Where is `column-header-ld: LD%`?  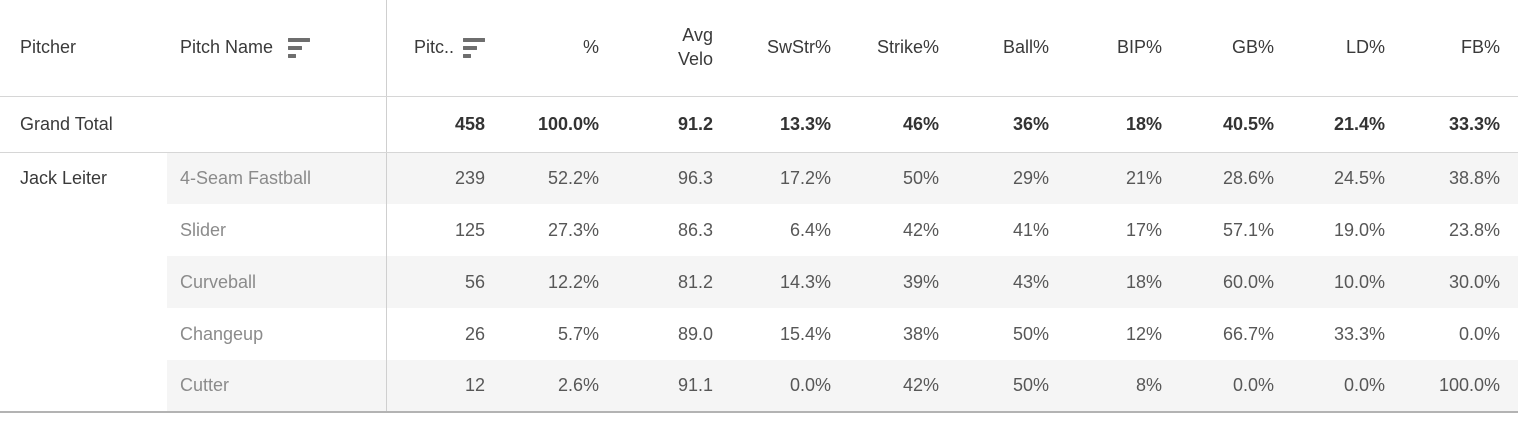
column-header-ld: LD% is located at coordinates (1347, 48).